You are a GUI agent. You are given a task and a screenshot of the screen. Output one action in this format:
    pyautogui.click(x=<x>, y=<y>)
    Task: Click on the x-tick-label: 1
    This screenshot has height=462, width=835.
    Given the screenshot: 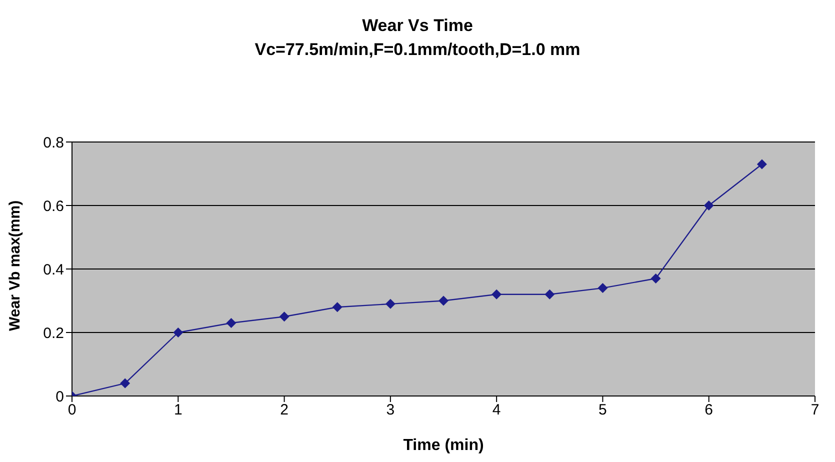 What is the action you would take?
    pyautogui.click(x=178, y=410)
    